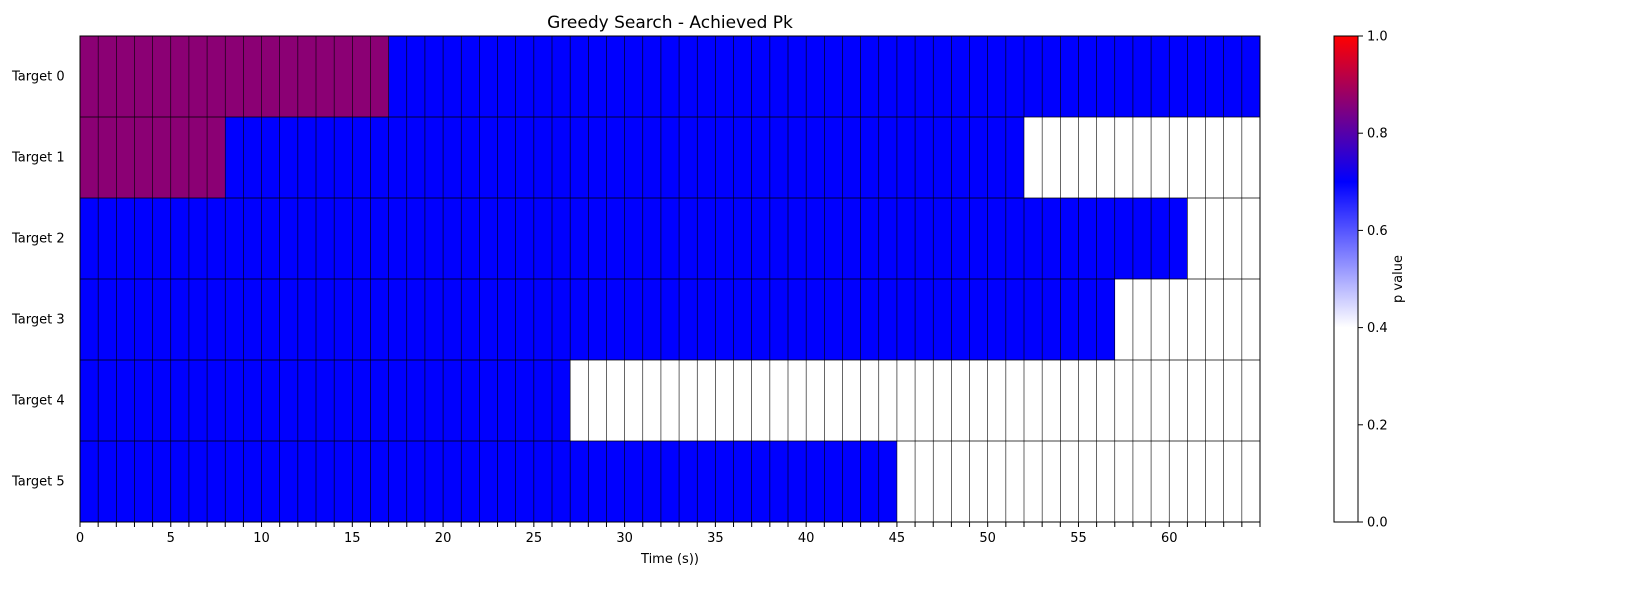 This screenshot has height=600, width=1625. Describe the element at coordinates (1377, 134) in the screenshot. I see `colorbar-tick-label: 0.8` at that location.